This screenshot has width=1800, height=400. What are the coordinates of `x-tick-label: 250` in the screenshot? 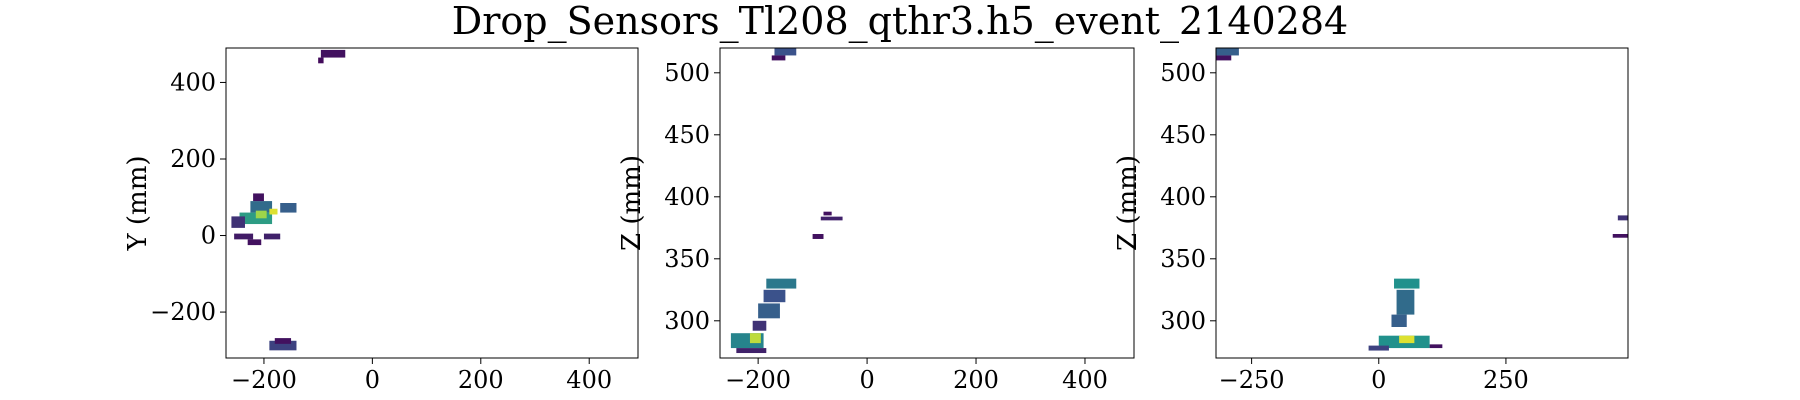 It's located at (1506, 380).